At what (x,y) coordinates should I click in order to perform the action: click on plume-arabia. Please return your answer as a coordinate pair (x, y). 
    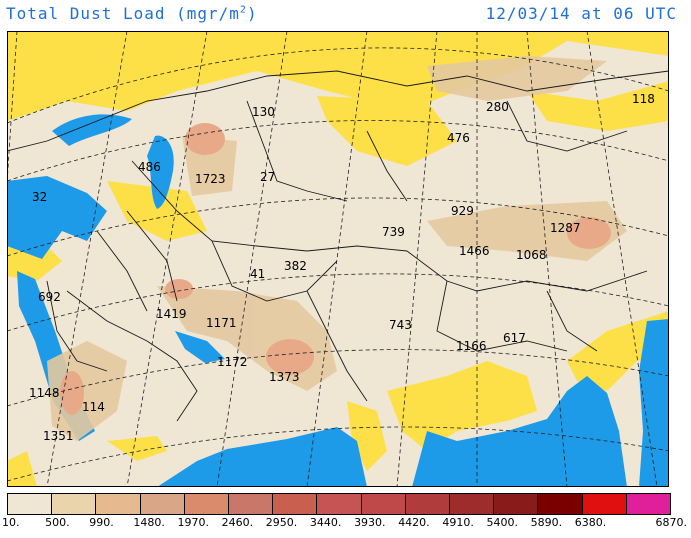
    Looking at the image, I should click on (87, 391).